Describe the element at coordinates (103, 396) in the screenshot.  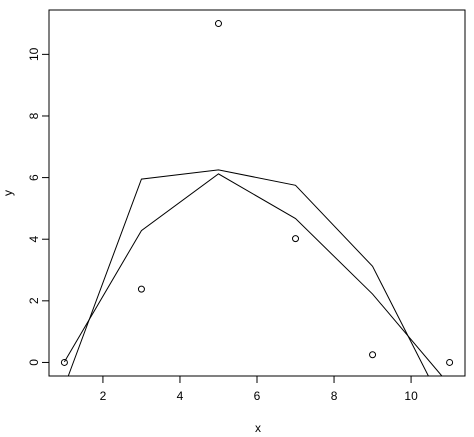
I see `x-tick-label: 2` at that location.